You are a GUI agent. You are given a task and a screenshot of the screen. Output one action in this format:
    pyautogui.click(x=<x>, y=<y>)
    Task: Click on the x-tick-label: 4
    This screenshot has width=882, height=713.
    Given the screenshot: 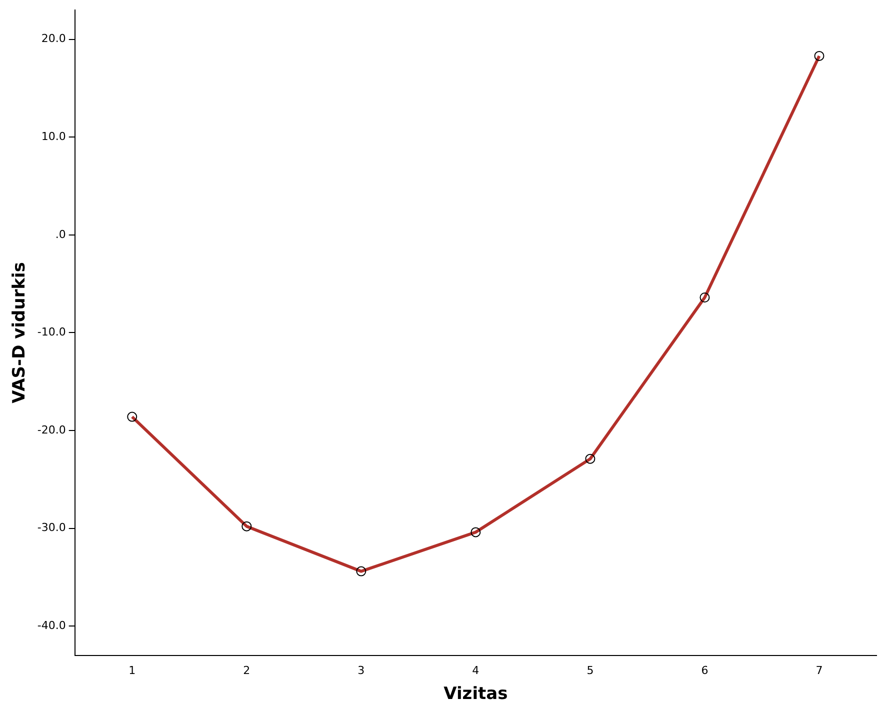 What is the action you would take?
    pyautogui.click(x=476, y=670)
    